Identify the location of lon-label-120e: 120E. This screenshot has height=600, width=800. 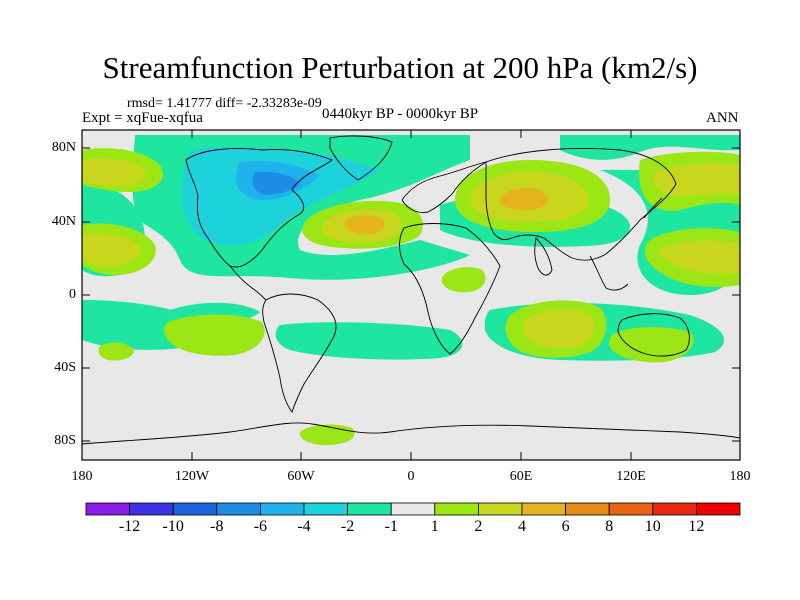
(631, 476).